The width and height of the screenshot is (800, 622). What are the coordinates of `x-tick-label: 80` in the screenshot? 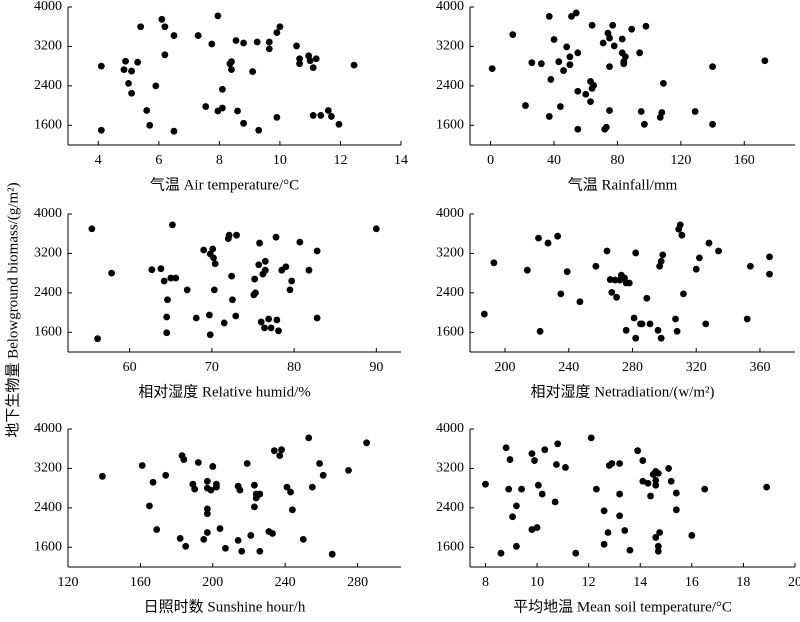 It's located at (617, 160).